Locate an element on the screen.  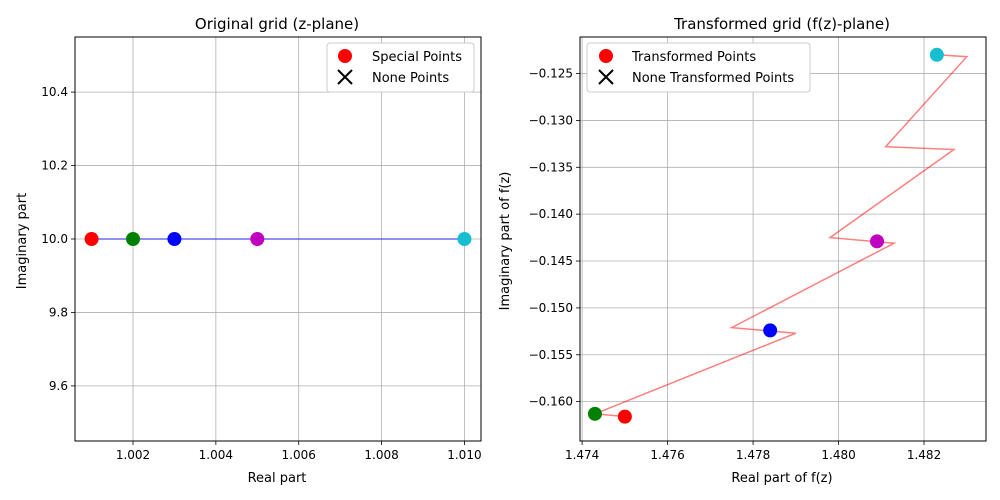
x-tick-label: 1.002 is located at coordinates (133, 455).